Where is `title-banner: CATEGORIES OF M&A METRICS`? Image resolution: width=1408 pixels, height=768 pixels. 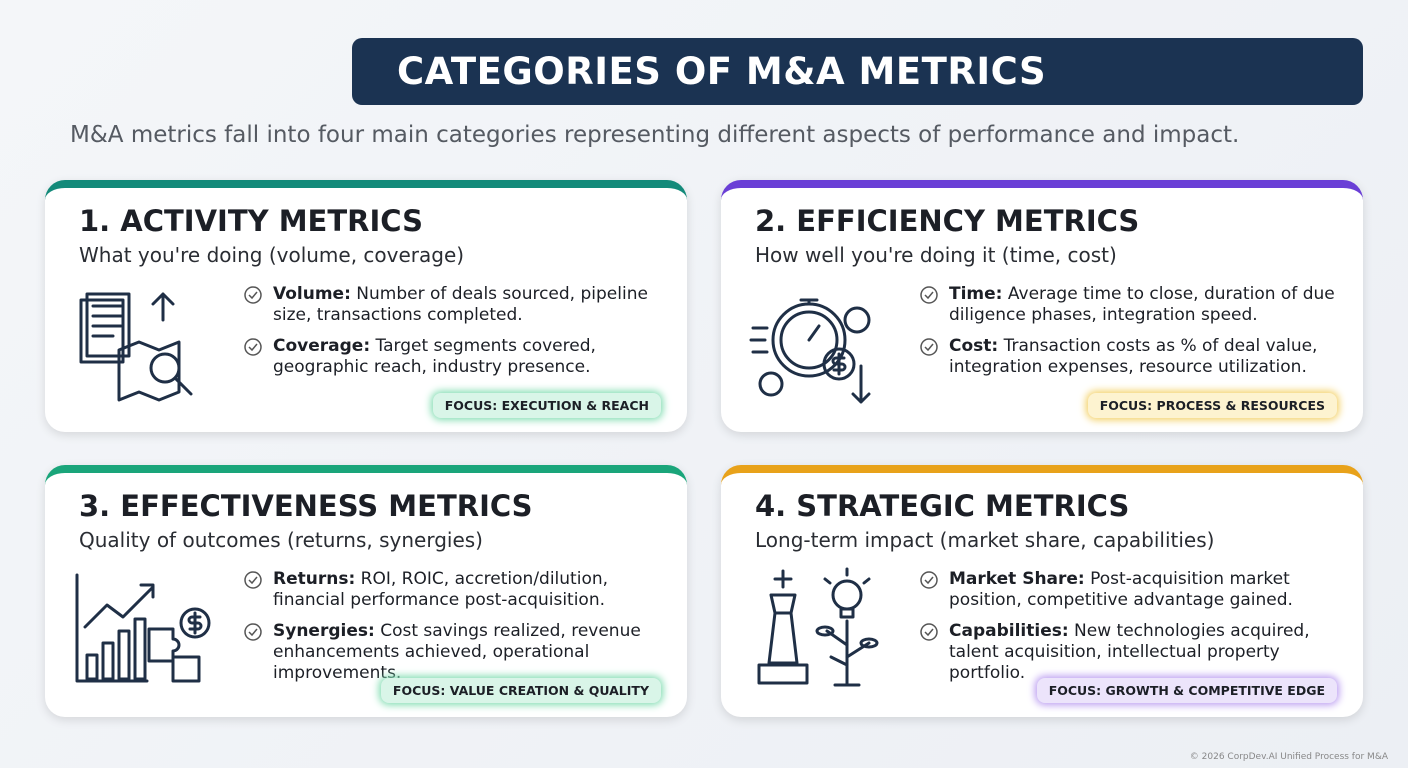
title-banner: CATEGORIES OF M&A METRICS is located at coordinates (857, 71).